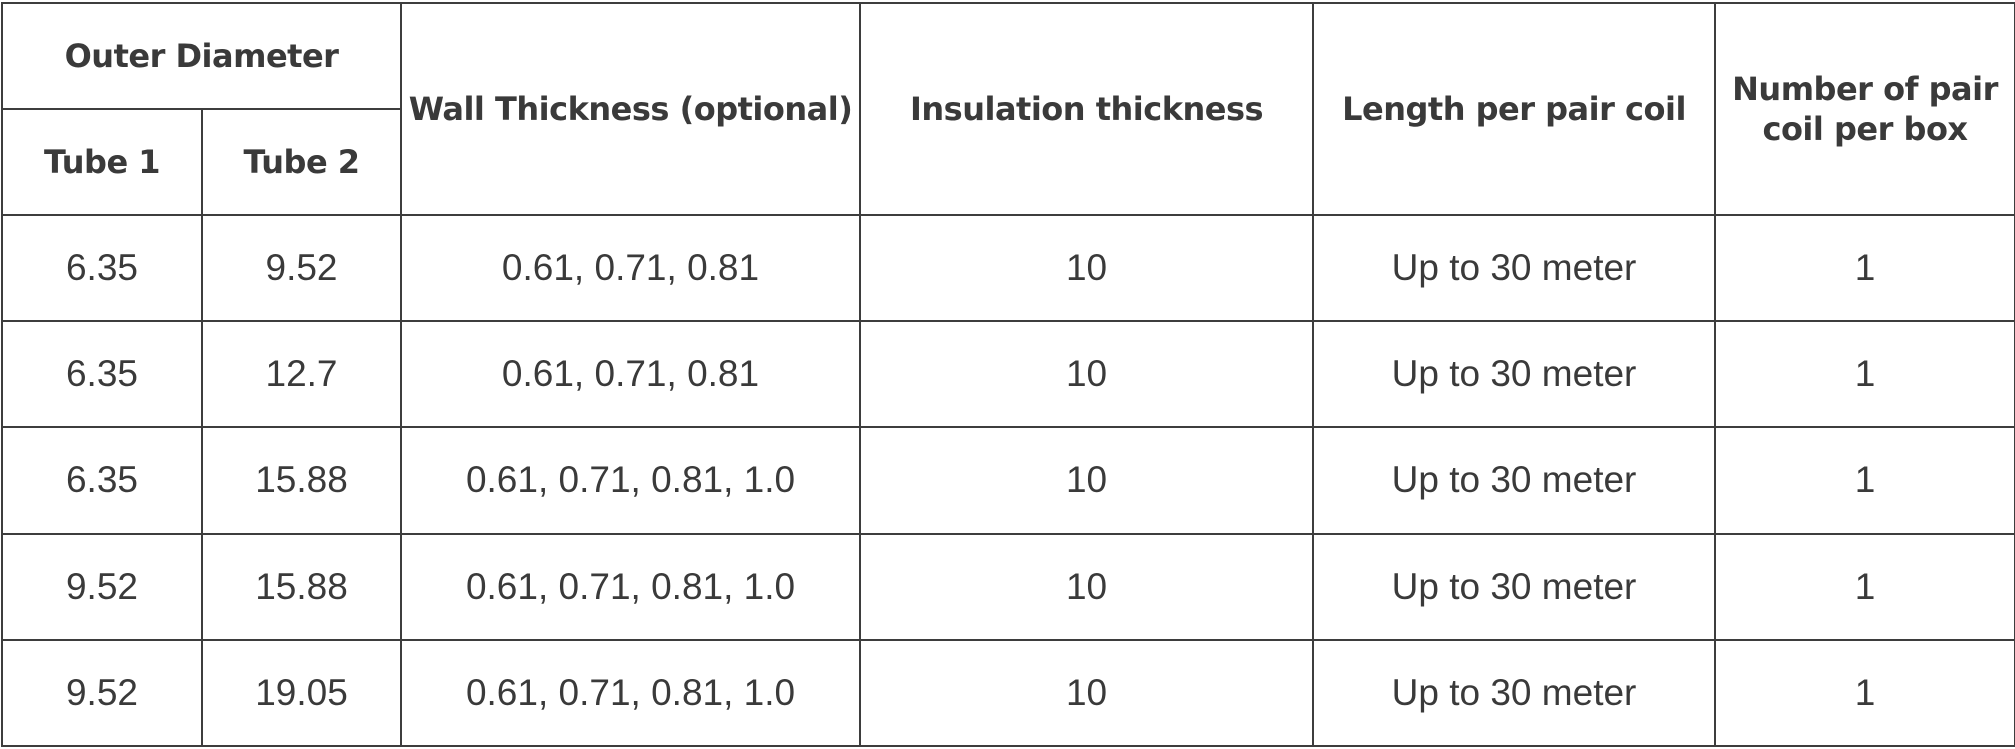 The image size is (2015, 749). Describe the element at coordinates (201, 56) in the screenshot. I see `header-outer-diameter: Outer Diameter` at that location.